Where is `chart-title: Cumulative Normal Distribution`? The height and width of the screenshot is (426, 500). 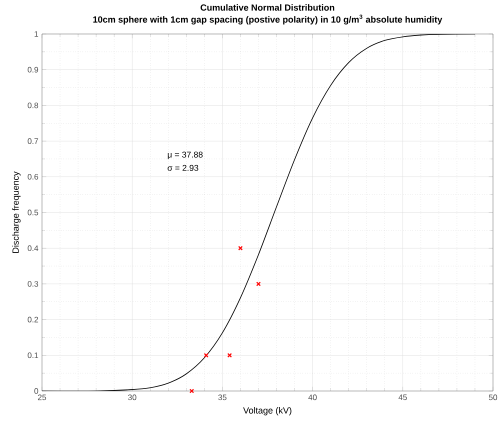
chart-title: Cumulative Normal Distribution is located at coordinates (267, 7).